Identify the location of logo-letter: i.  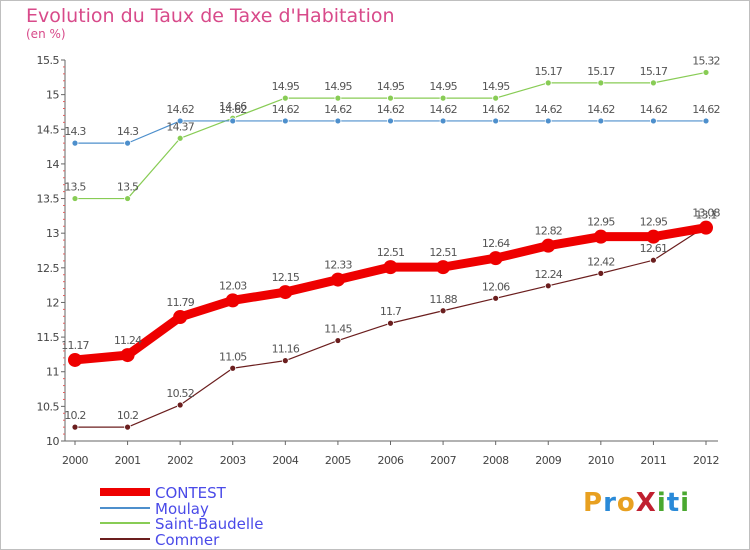
(661, 503).